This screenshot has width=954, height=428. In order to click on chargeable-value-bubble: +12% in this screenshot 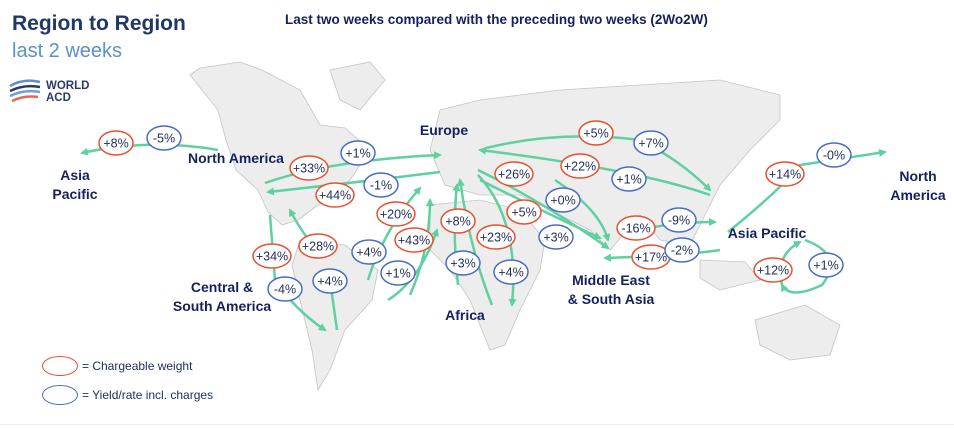, I will do `click(773, 270)`.